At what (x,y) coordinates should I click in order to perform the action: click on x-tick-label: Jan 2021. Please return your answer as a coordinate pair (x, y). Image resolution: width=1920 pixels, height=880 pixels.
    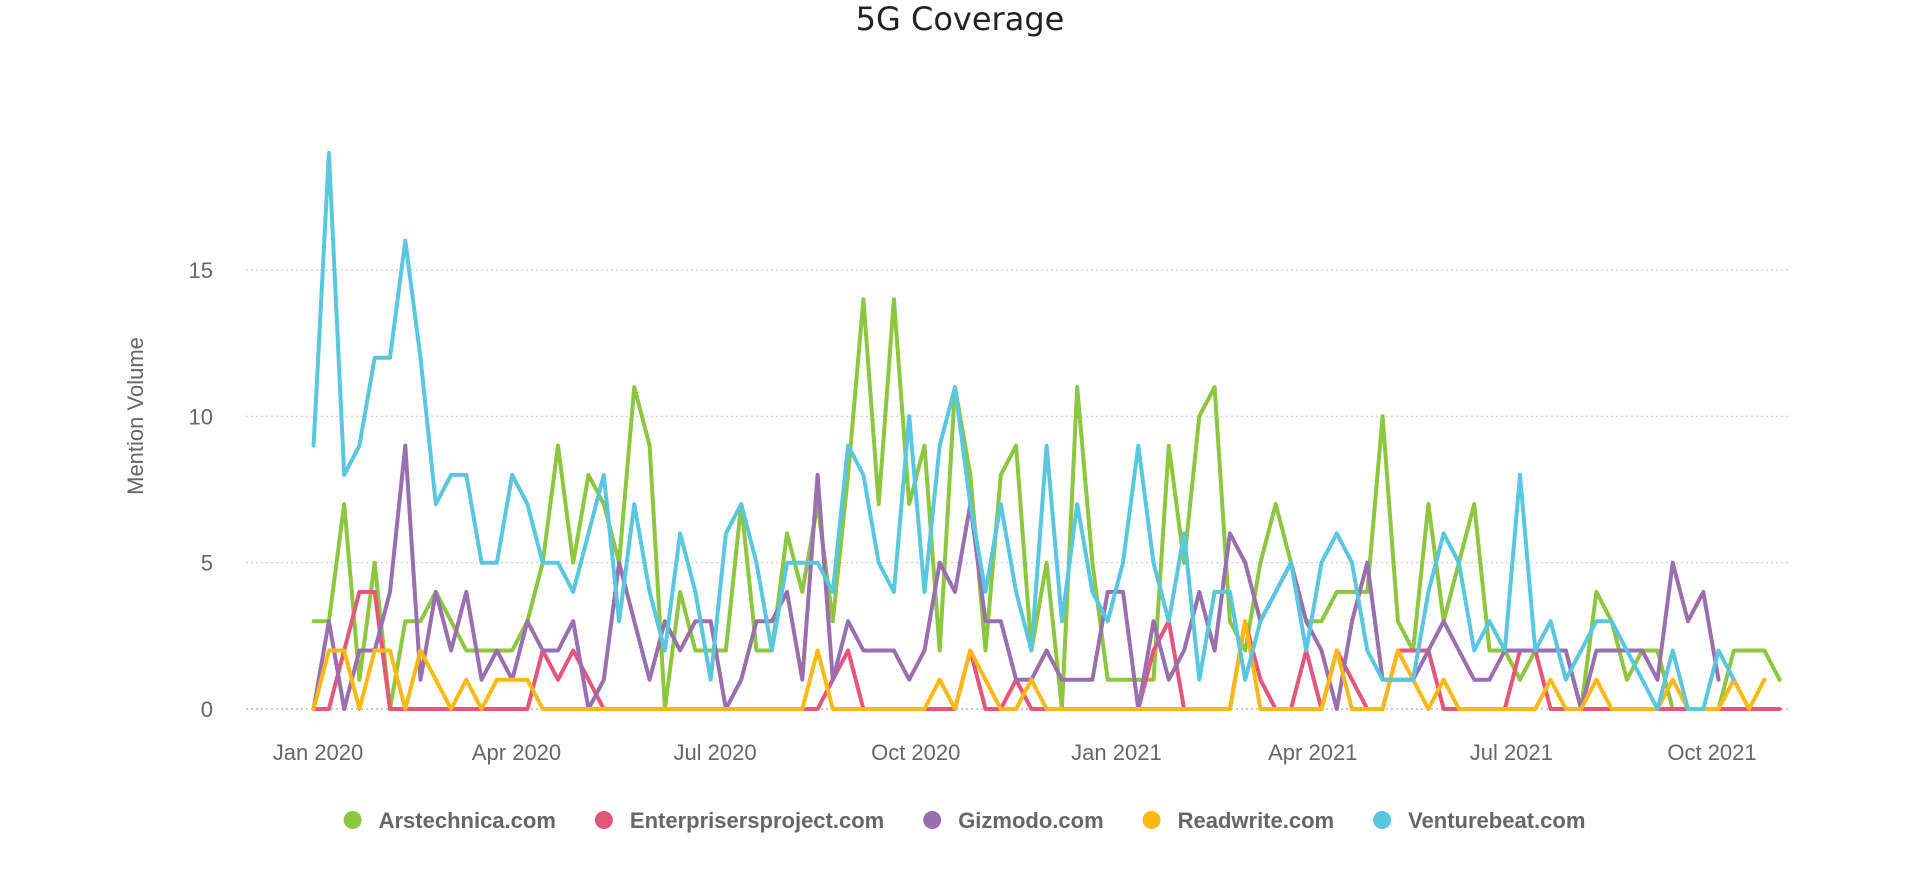
    Looking at the image, I should click on (1116, 752).